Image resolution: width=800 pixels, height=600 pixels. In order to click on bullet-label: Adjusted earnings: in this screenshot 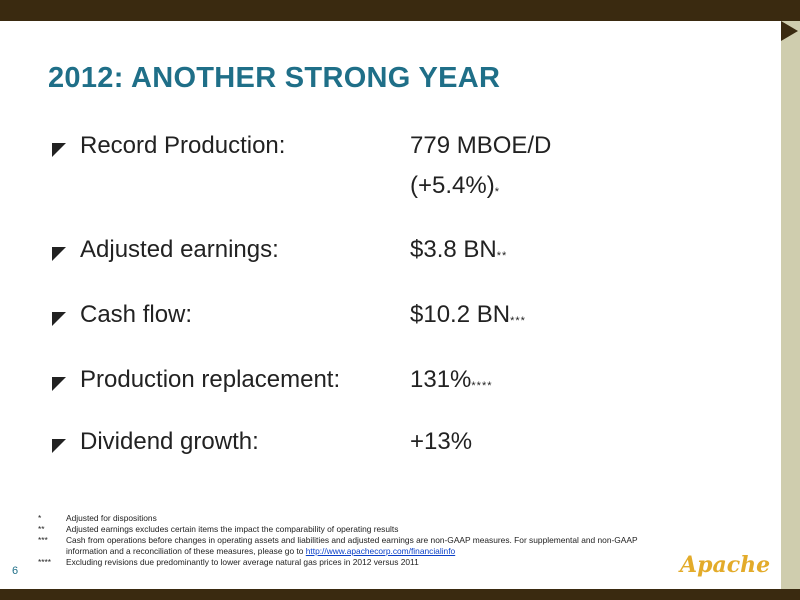, I will do `click(179, 249)`.